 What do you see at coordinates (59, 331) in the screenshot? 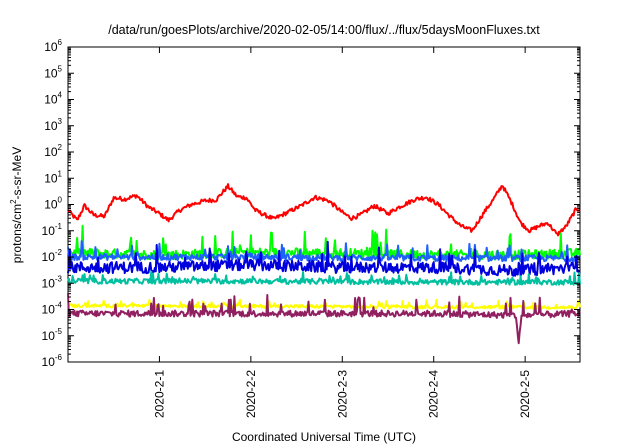
I see `y-tick-exp: -5` at bounding box center [59, 331].